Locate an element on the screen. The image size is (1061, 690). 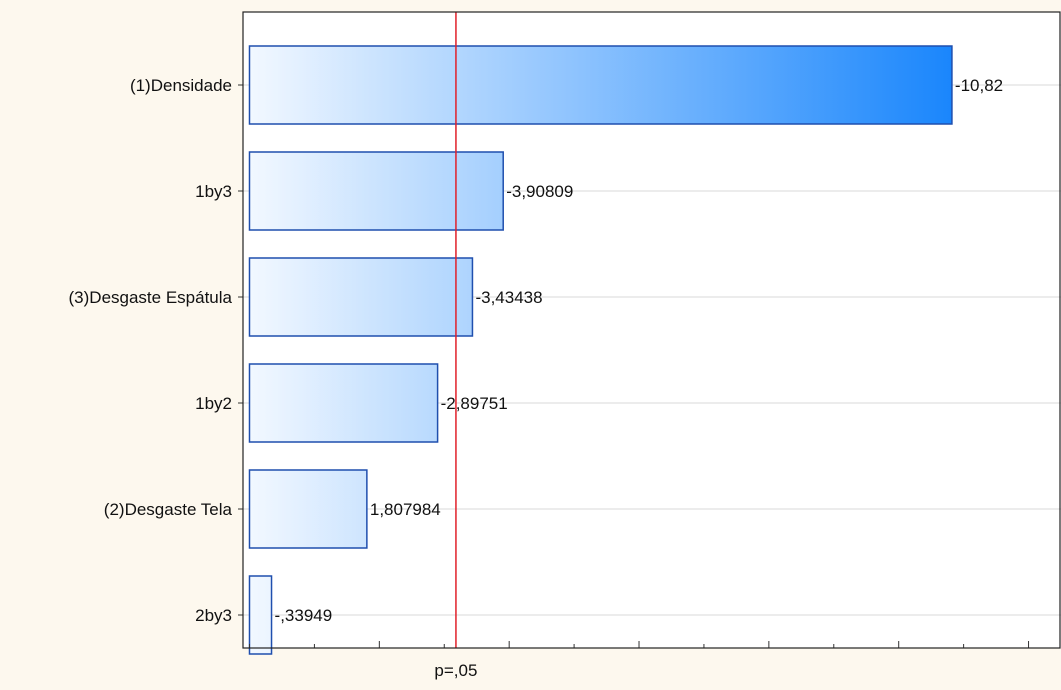
data-label: 1,807984 is located at coordinates (405, 509).